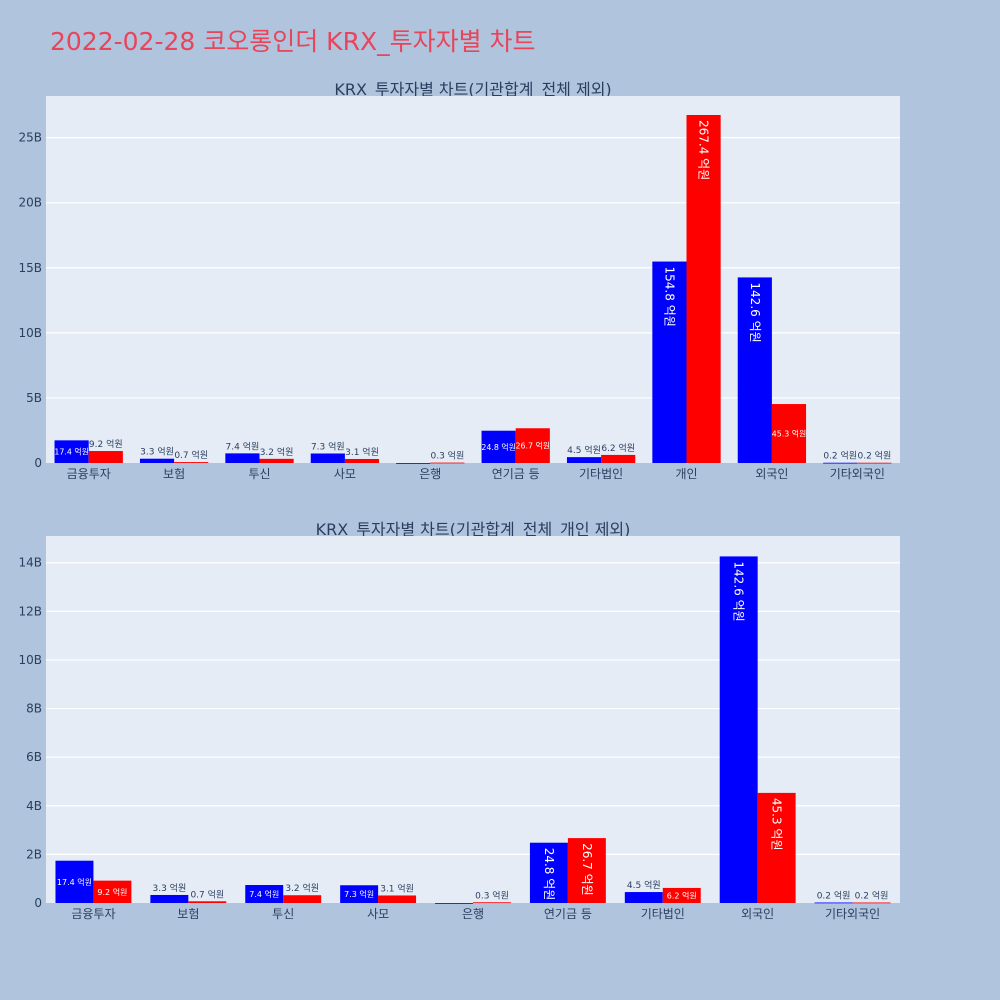  What do you see at coordinates (34, 398) in the screenshot?
I see `y-tick-label: 5B` at bounding box center [34, 398].